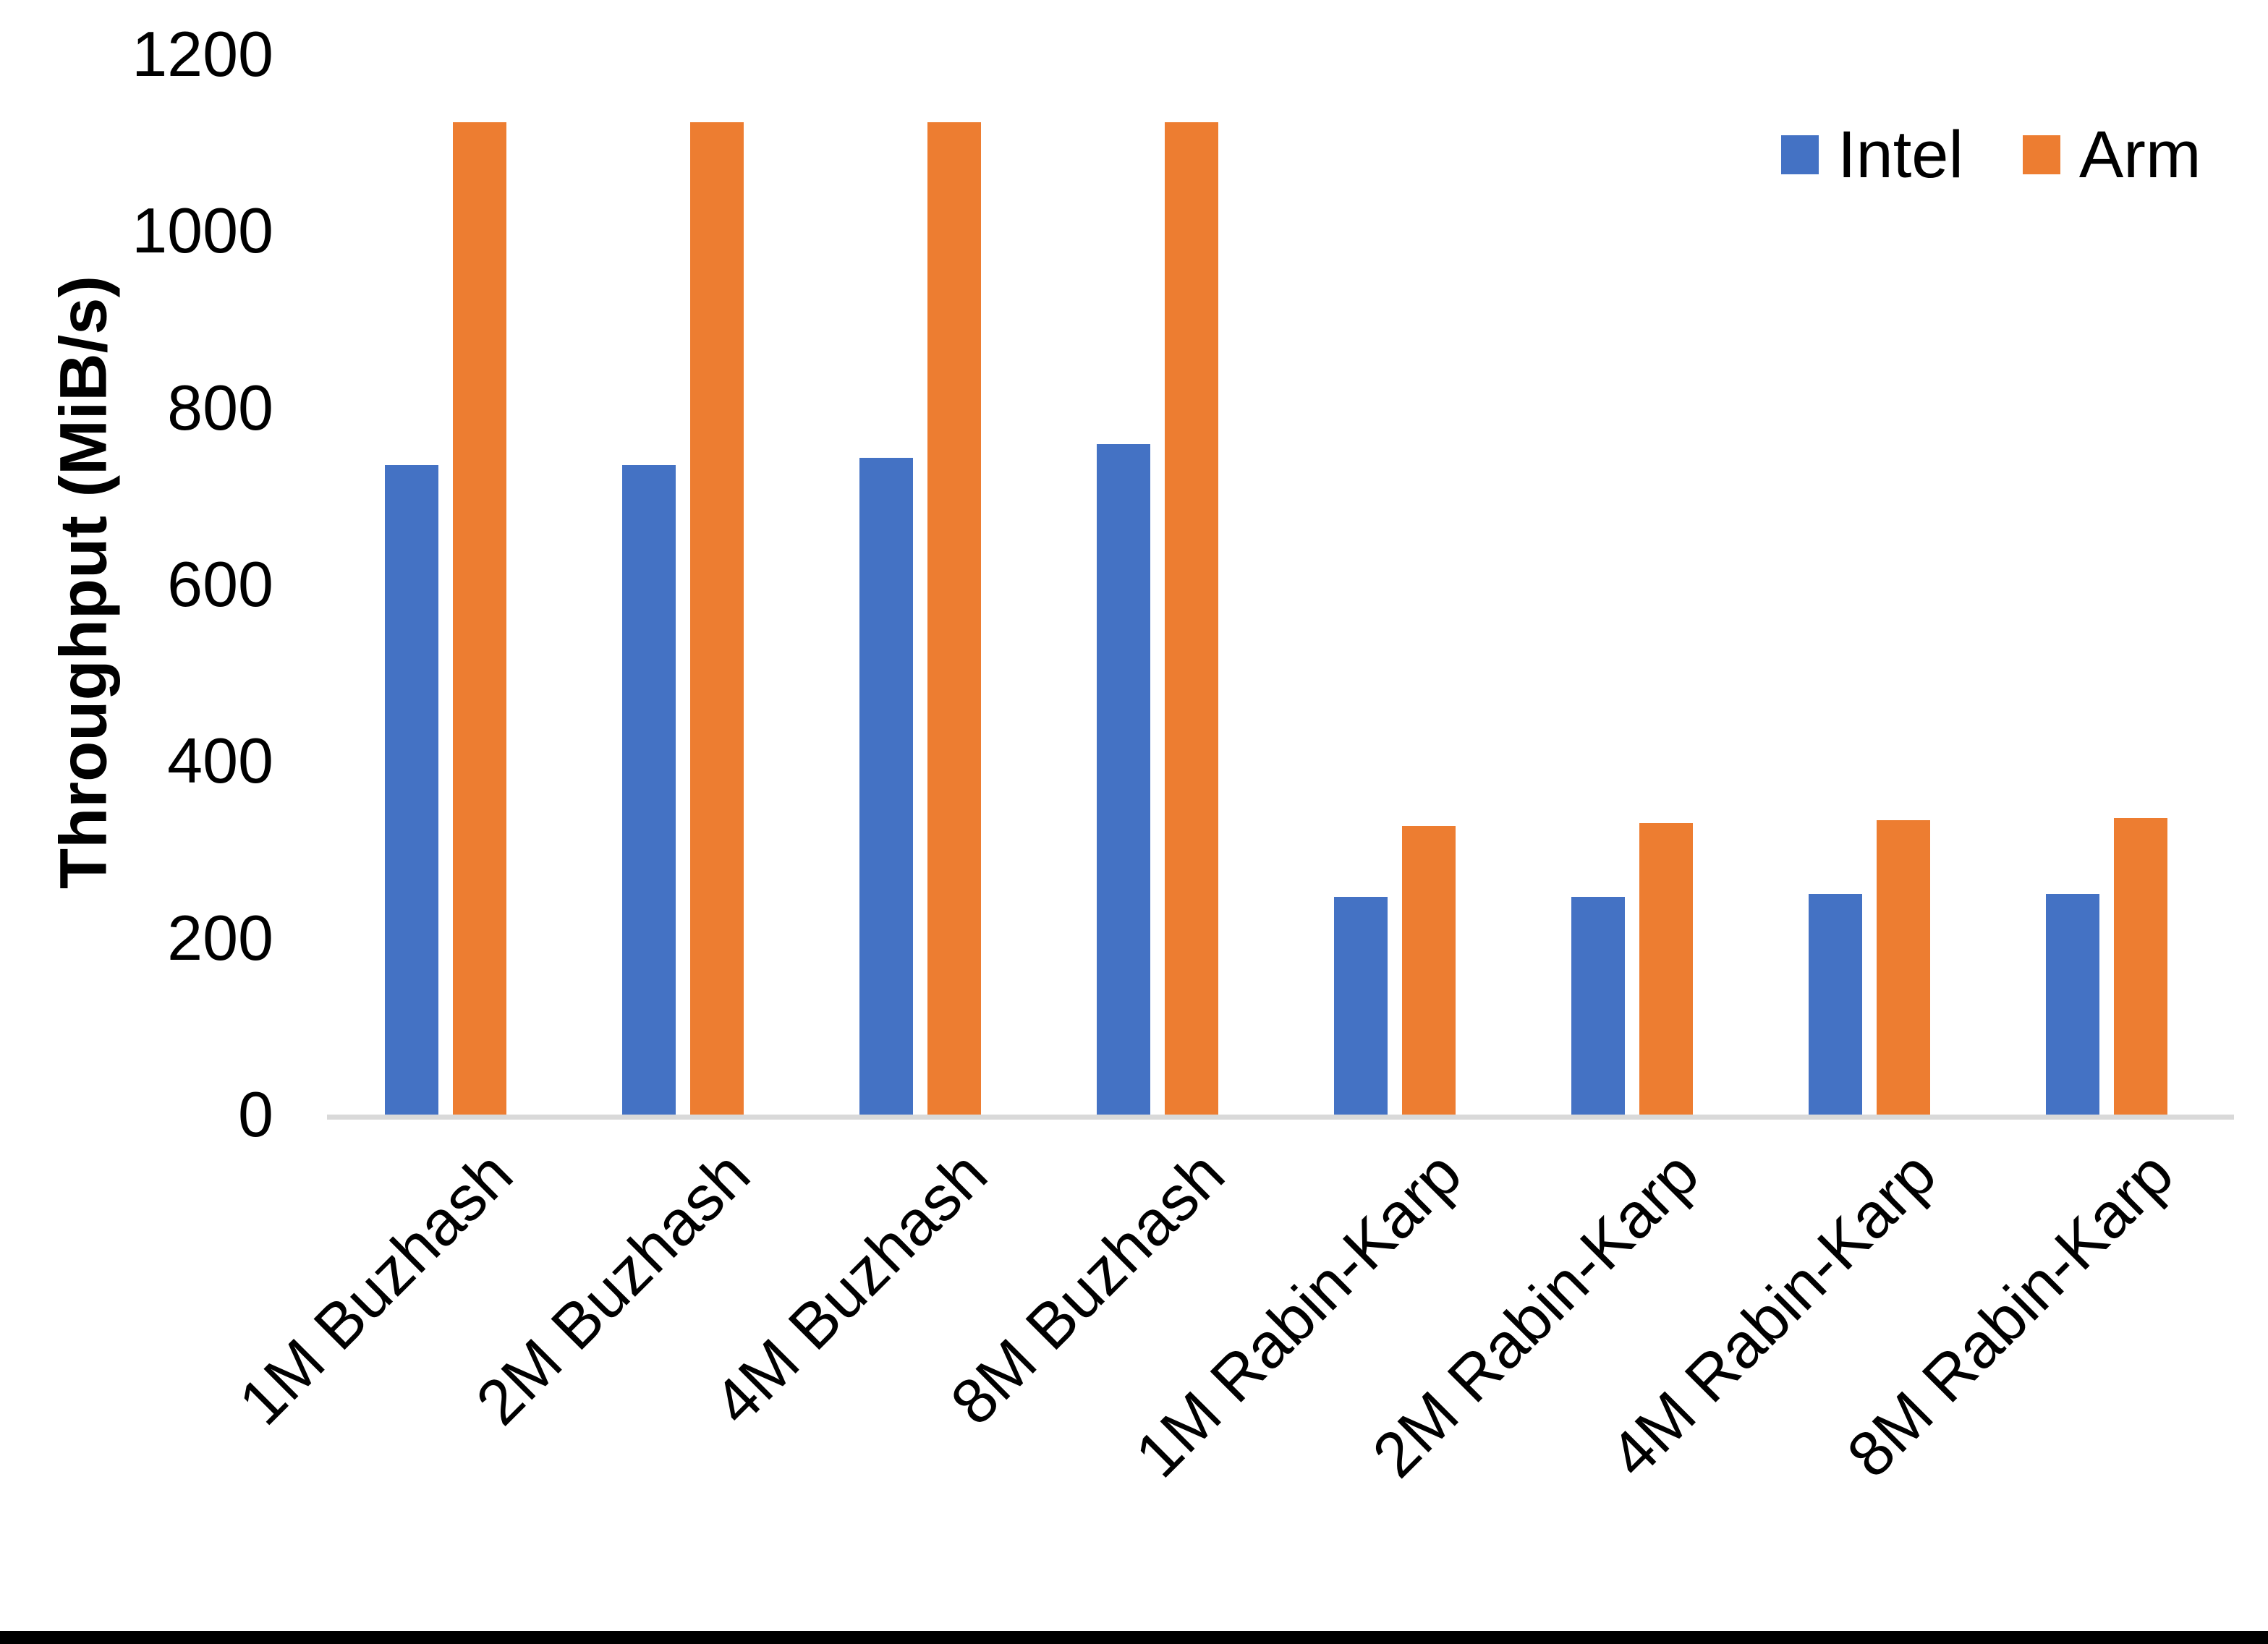 The image size is (2268, 1644). What do you see at coordinates (202, 231) in the screenshot?
I see `y-tick-label-1000: 1000` at bounding box center [202, 231].